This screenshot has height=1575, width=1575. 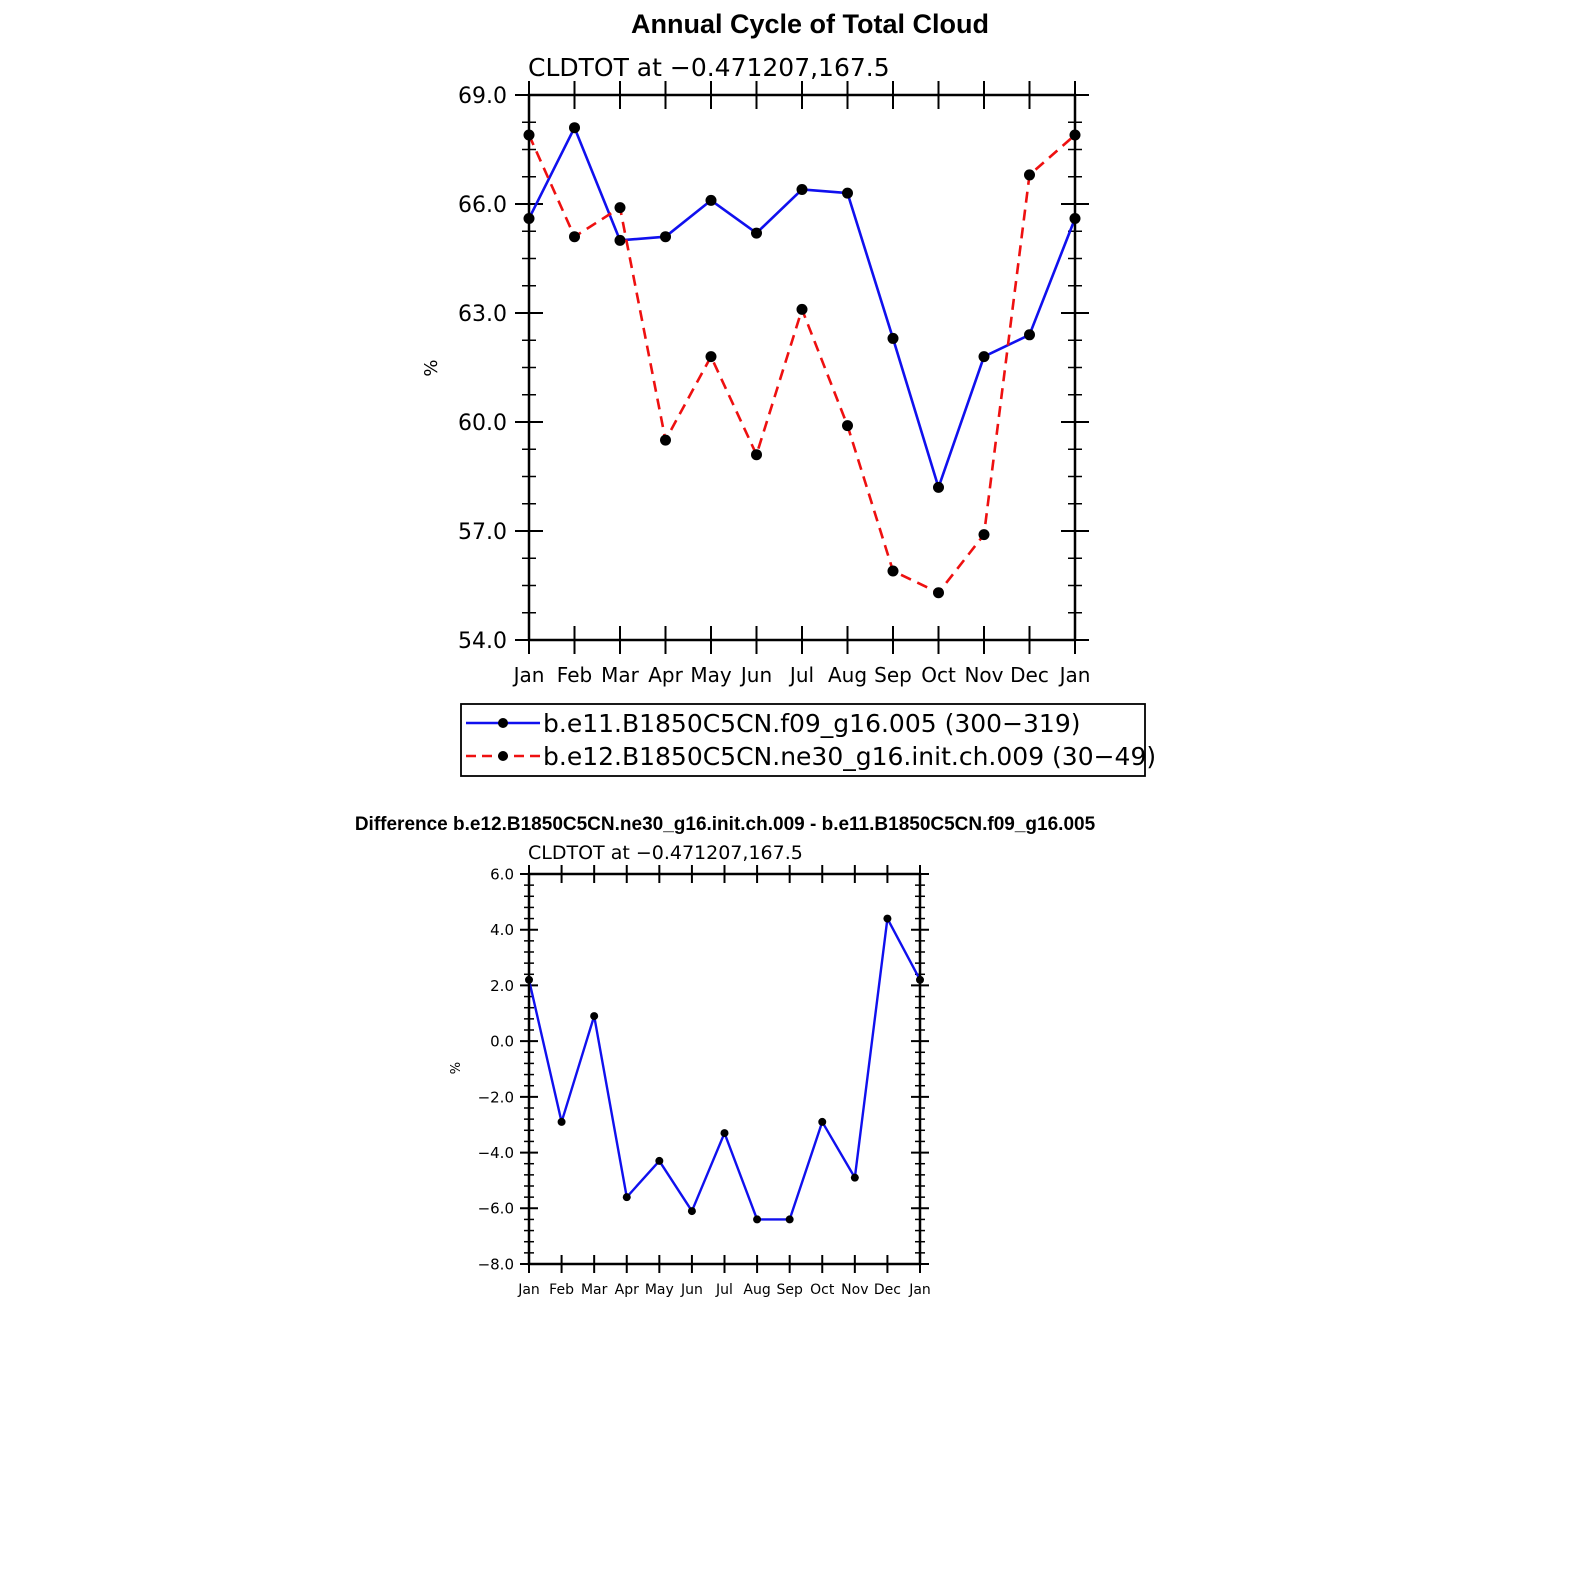 I want to click on series-group, so click(x=802, y=360).